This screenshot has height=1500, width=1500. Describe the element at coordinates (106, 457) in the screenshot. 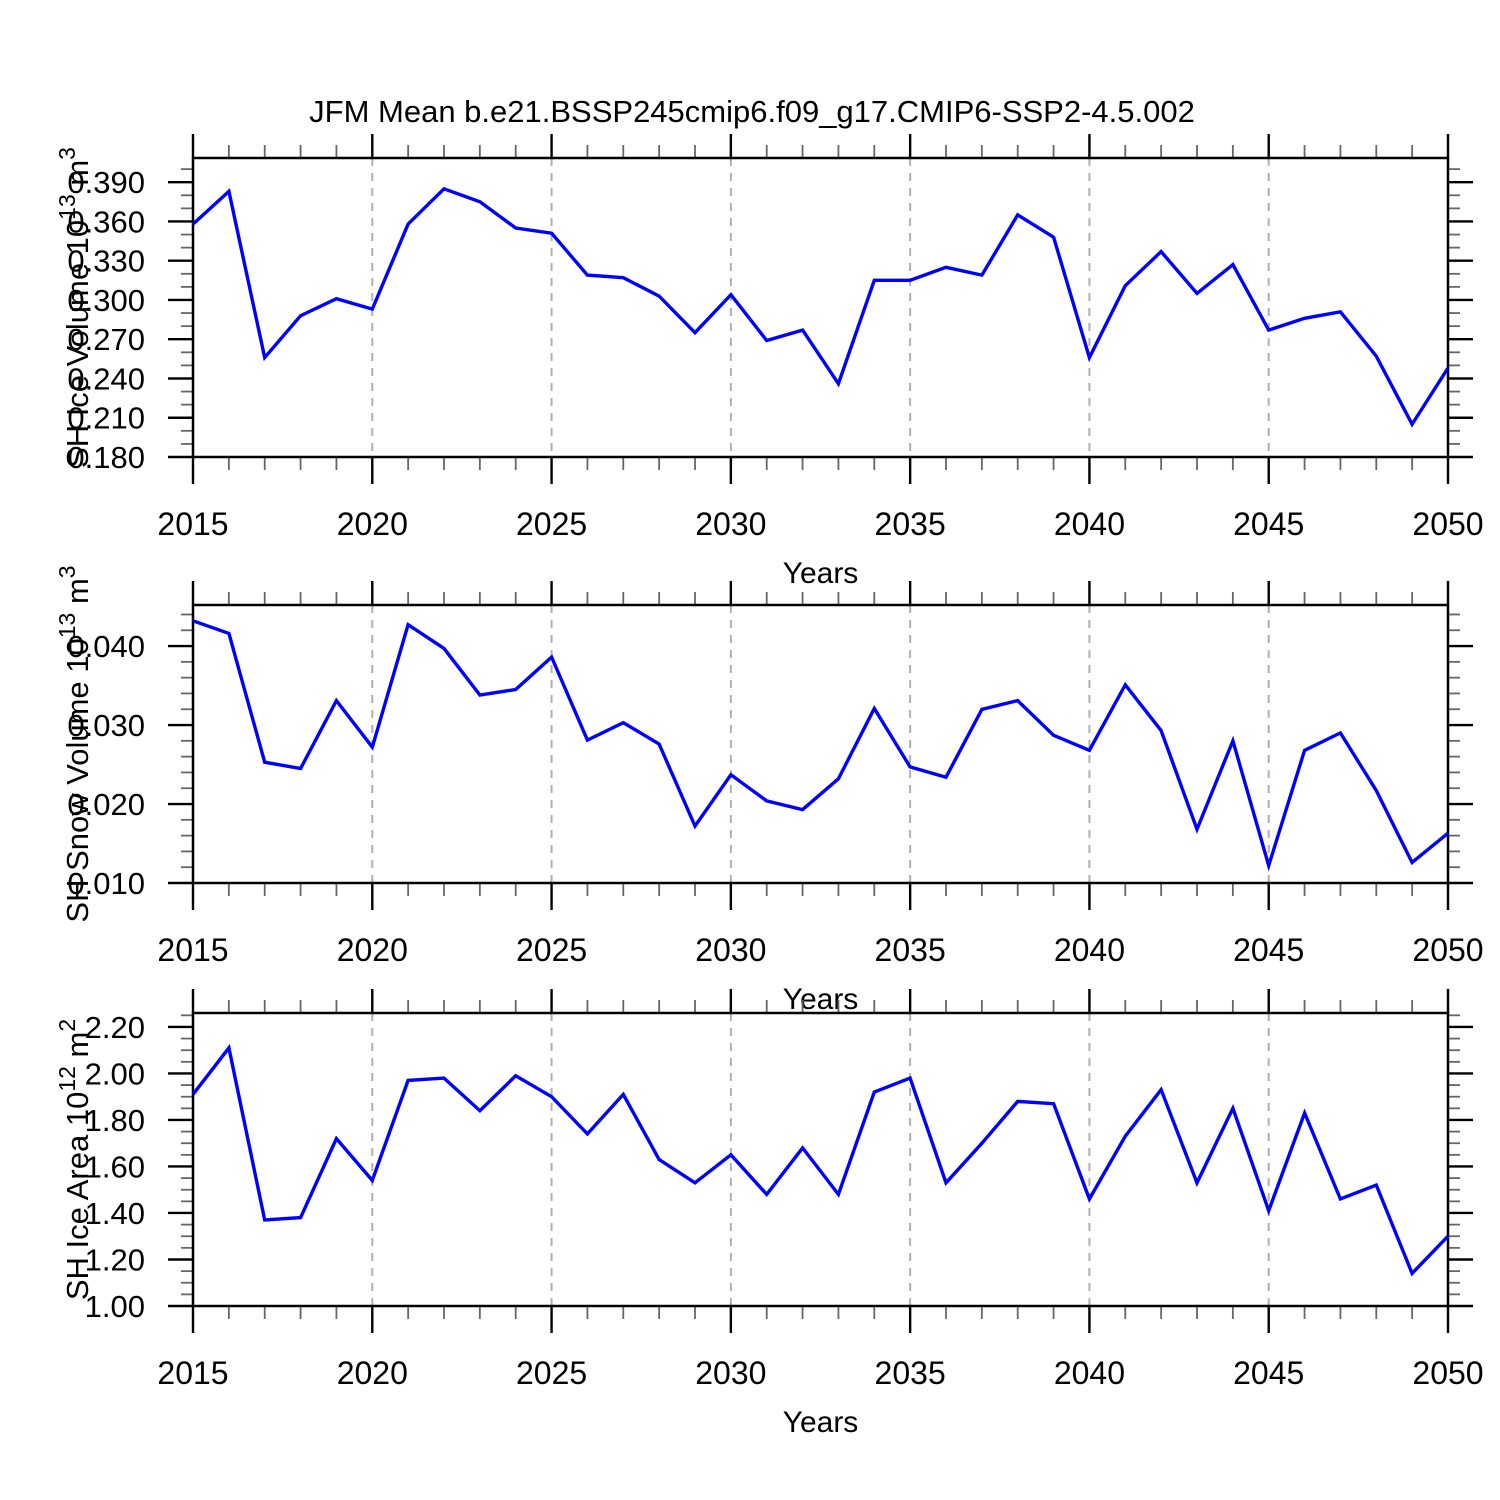

I see `y-tick-label: 0.180` at that location.